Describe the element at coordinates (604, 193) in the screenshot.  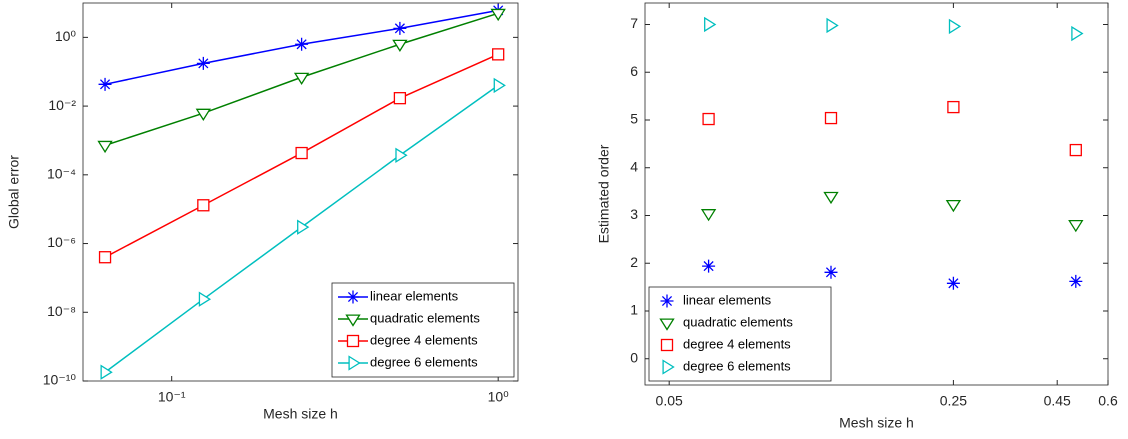
I see `y-axis-label: Estimated order` at that location.